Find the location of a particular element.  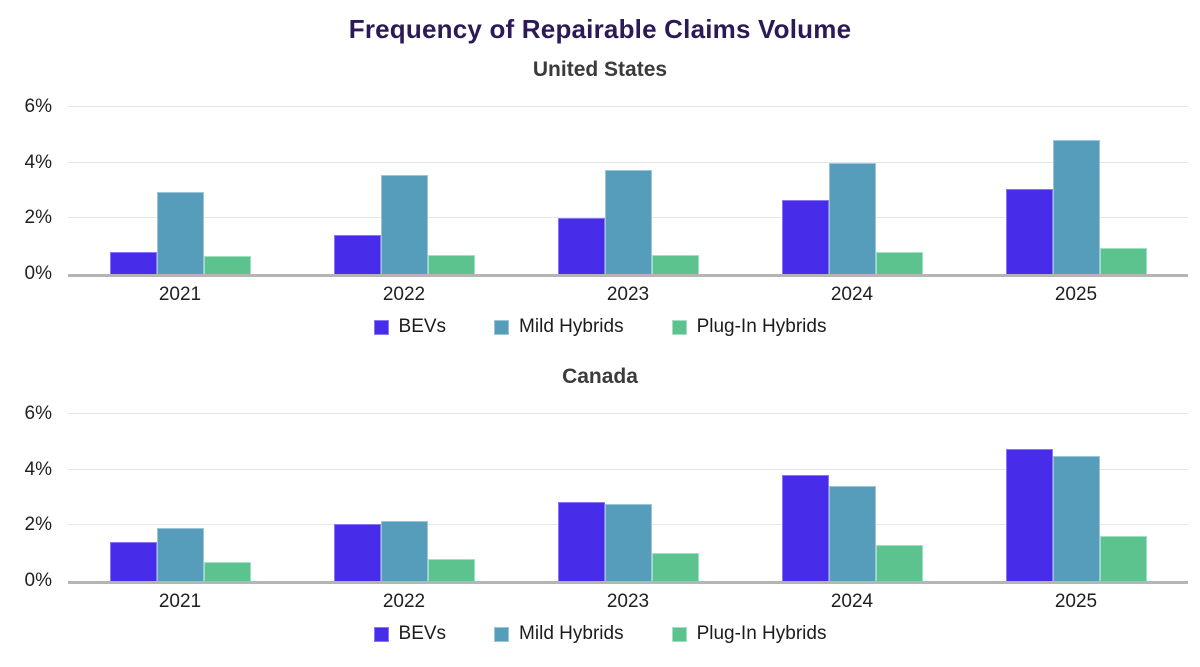

chart-subtitle-united-states: United States is located at coordinates (600, 69).